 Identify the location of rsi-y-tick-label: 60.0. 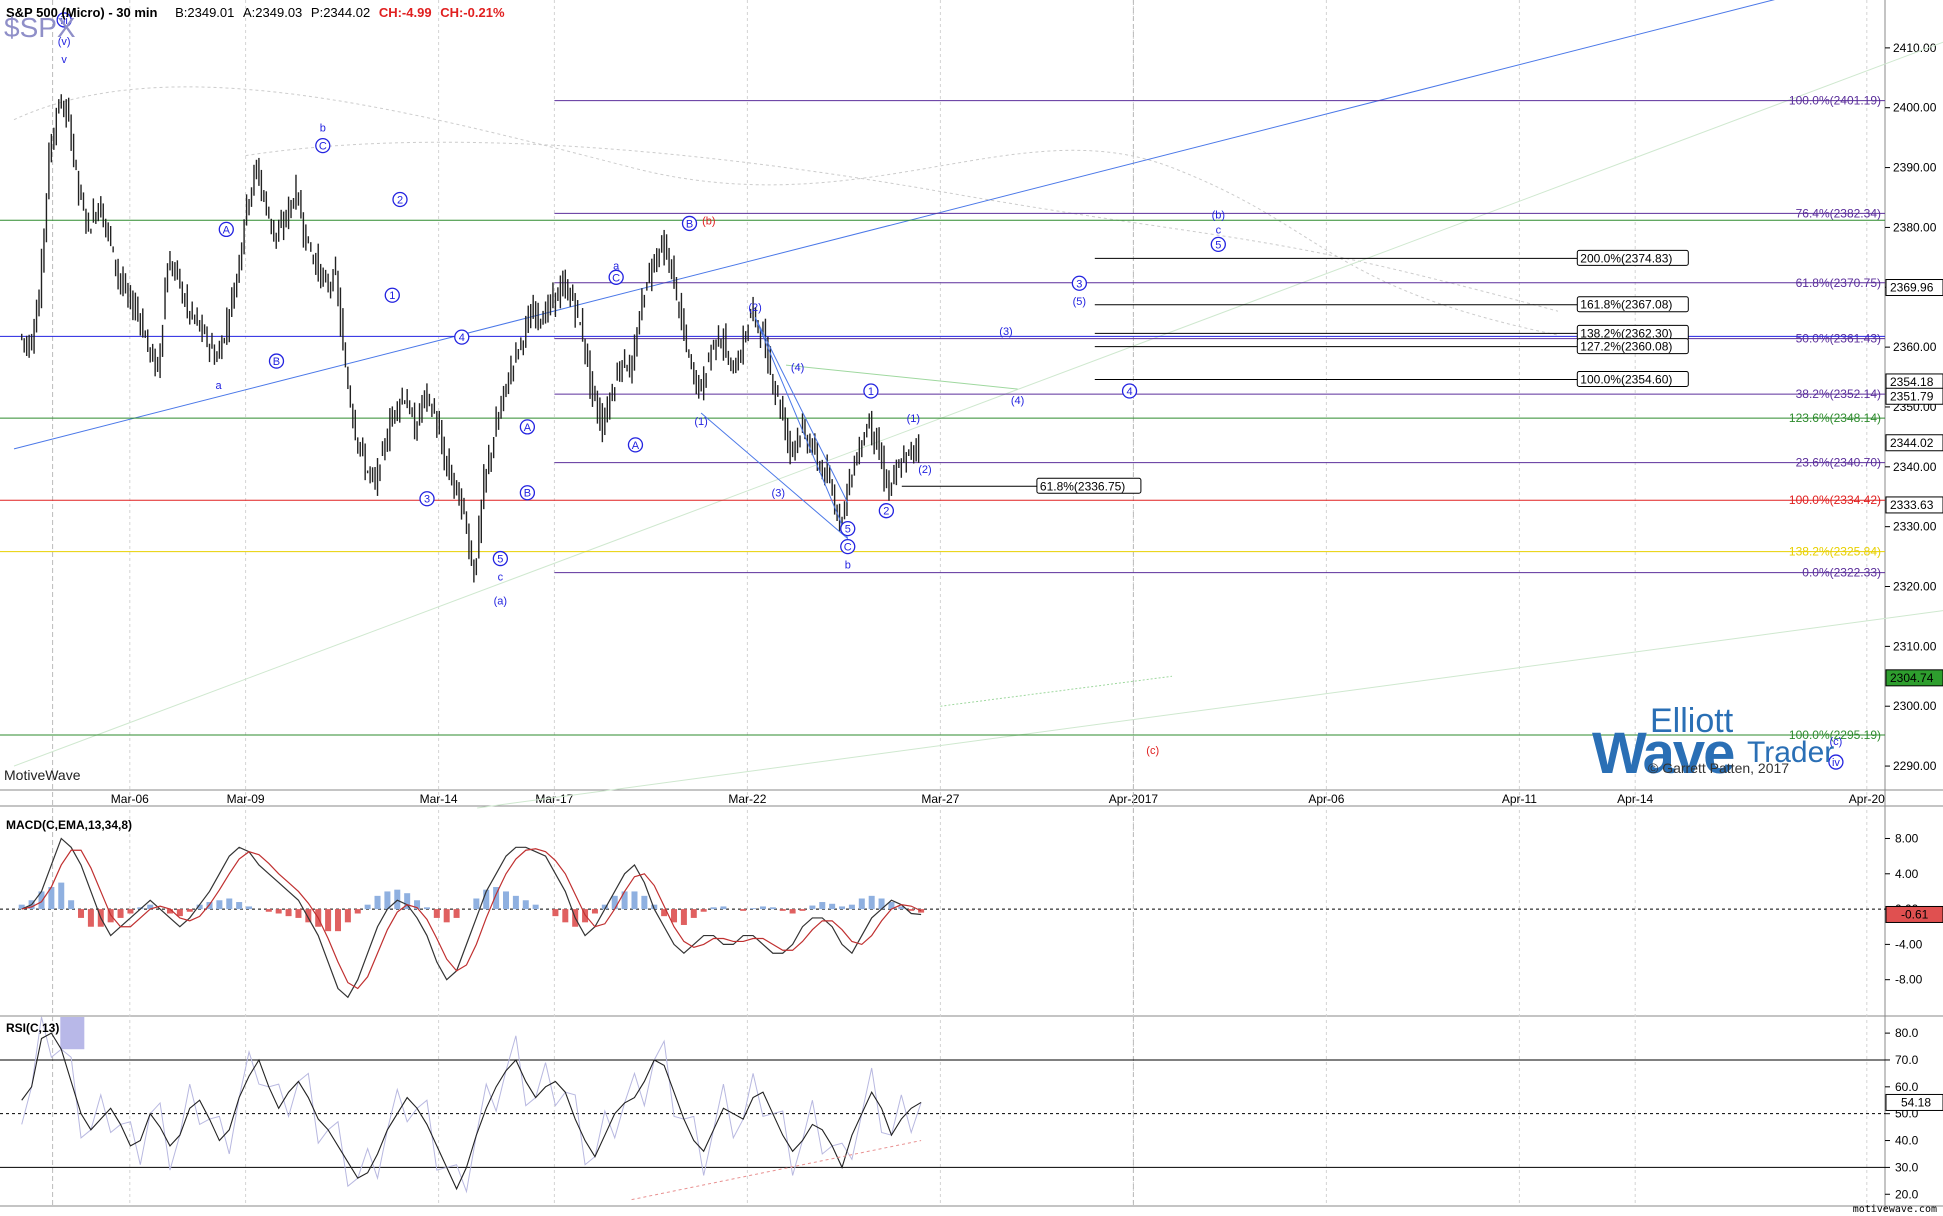
(1907, 1087).